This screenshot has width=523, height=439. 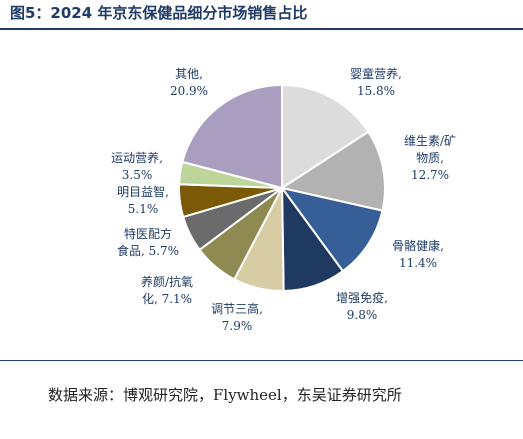 I want to click on slice-label-line: 运动营养,, so click(x=137, y=157).